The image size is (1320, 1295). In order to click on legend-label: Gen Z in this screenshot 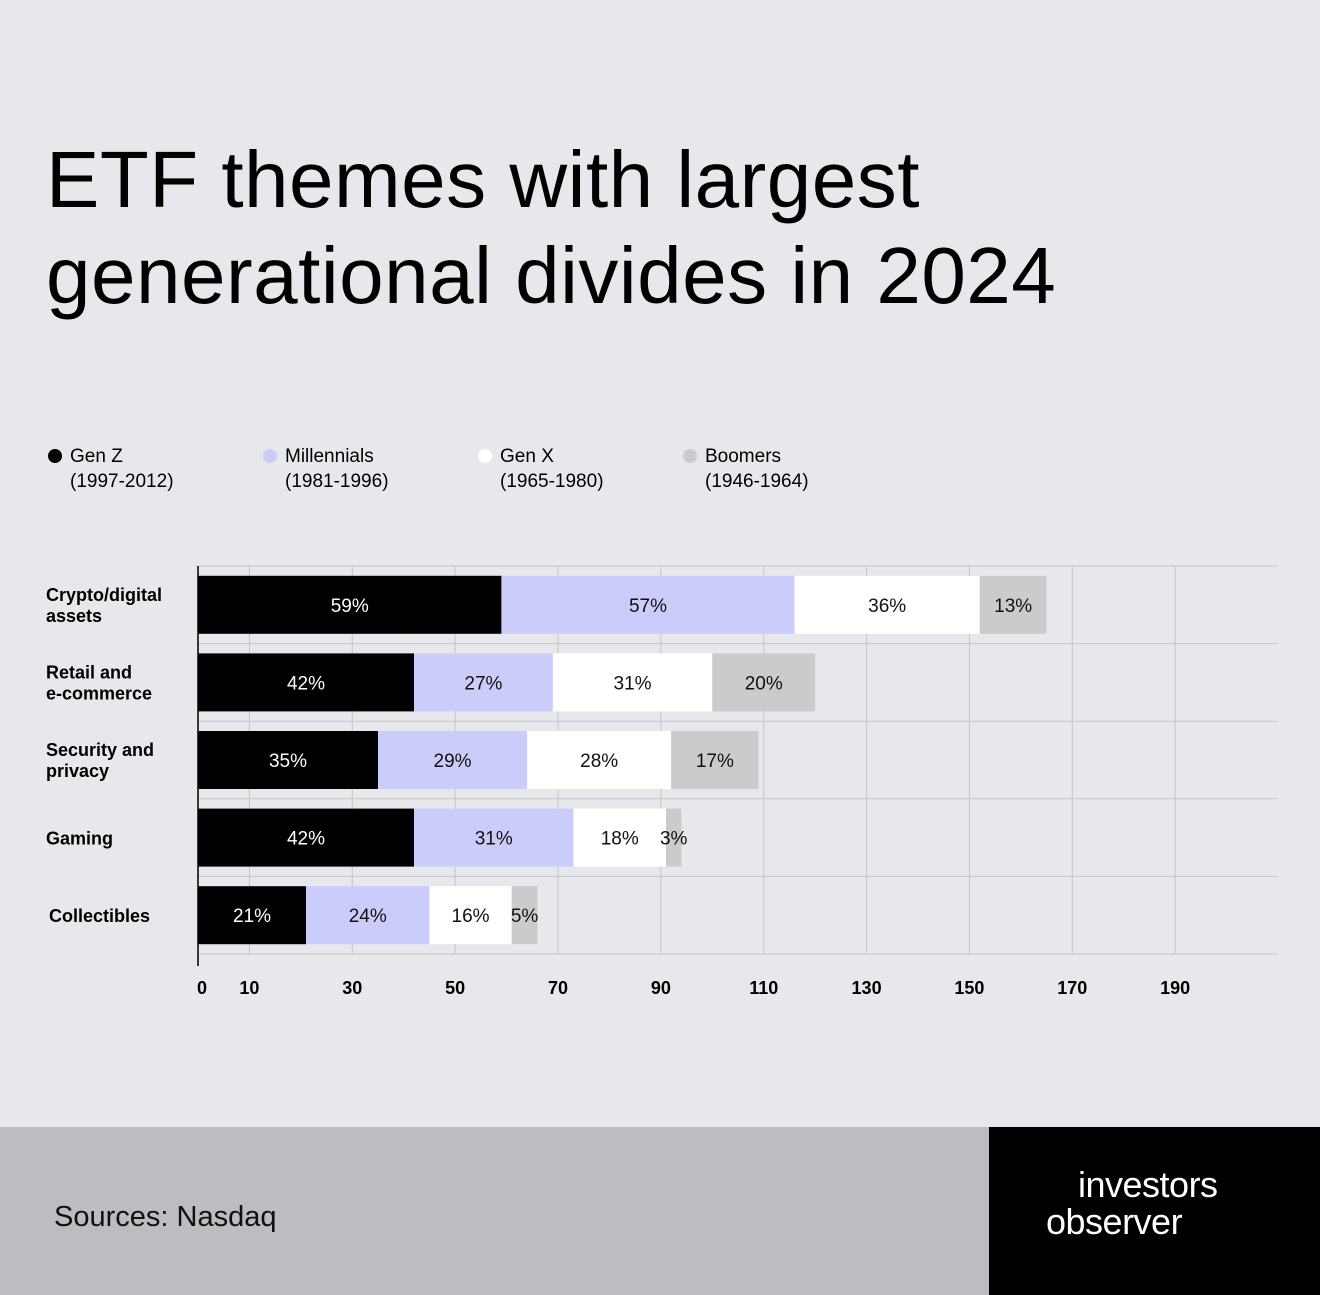, I will do `click(96, 456)`.